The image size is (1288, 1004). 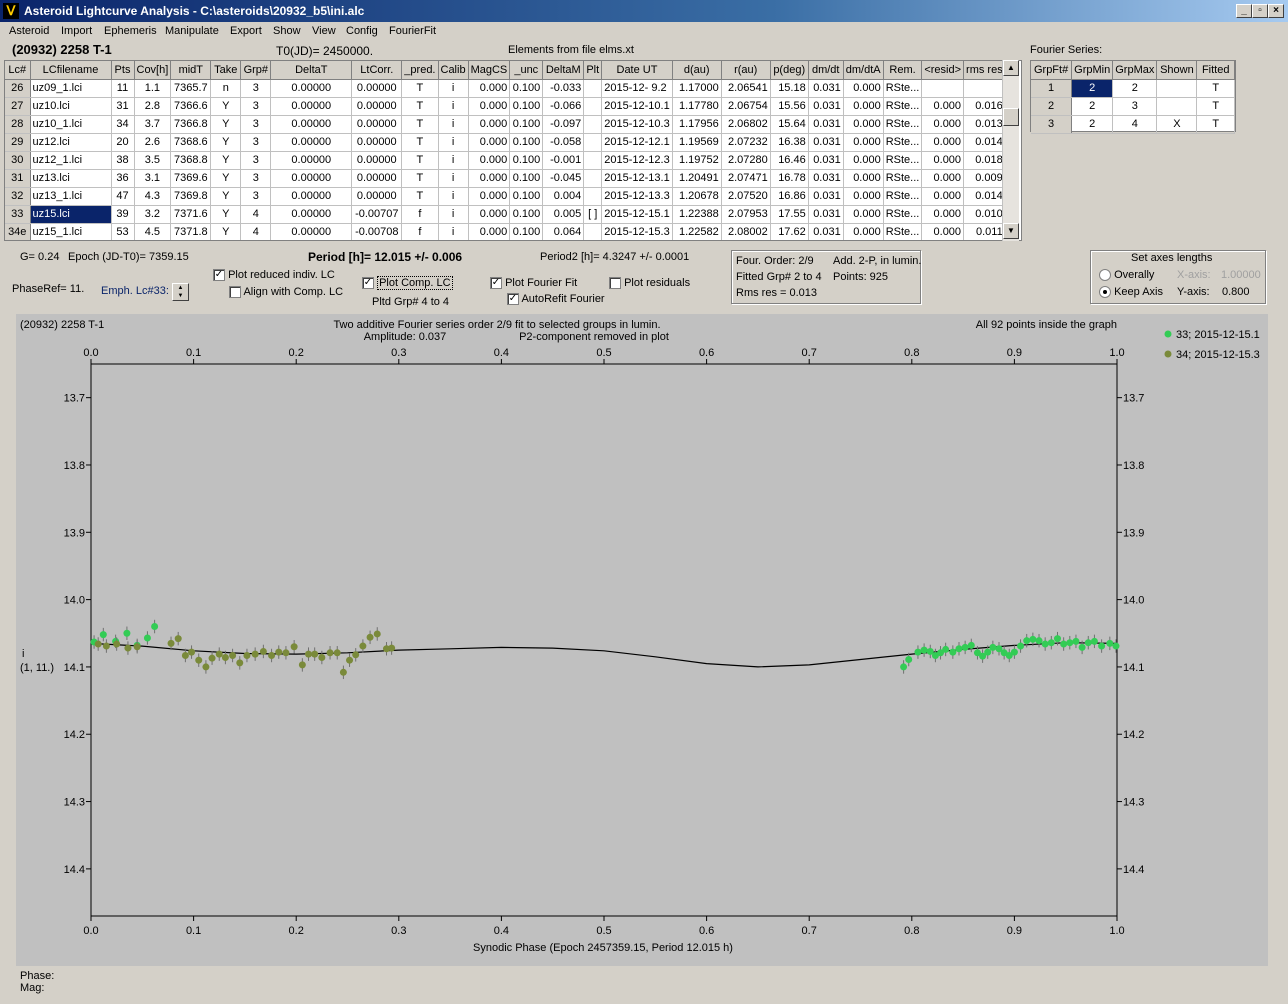 I want to click on y-axis-value: 0.800, so click(x=1236, y=292).